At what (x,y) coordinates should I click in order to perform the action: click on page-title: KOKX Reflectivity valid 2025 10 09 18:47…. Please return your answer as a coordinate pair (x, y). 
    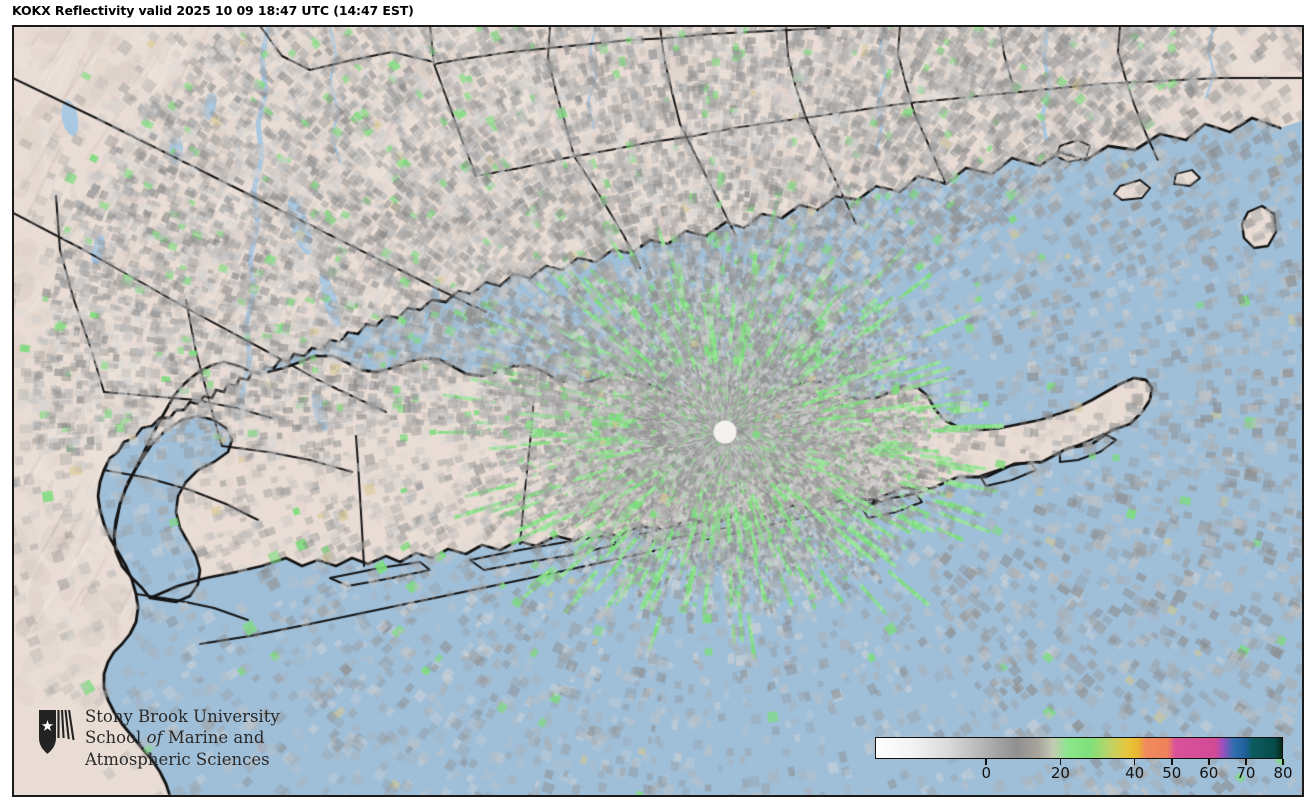
    Looking at the image, I should click on (213, 10).